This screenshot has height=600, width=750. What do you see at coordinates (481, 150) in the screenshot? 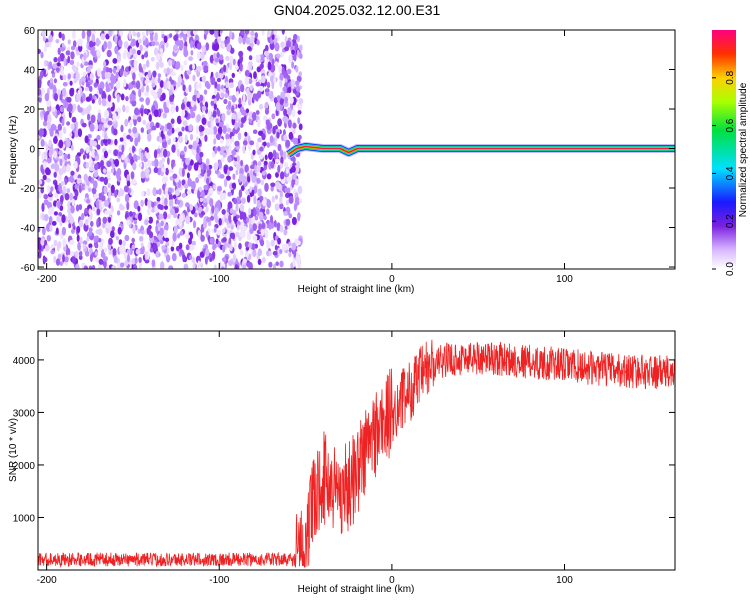
I see `ridge-core` at bounding box center [481, 150].